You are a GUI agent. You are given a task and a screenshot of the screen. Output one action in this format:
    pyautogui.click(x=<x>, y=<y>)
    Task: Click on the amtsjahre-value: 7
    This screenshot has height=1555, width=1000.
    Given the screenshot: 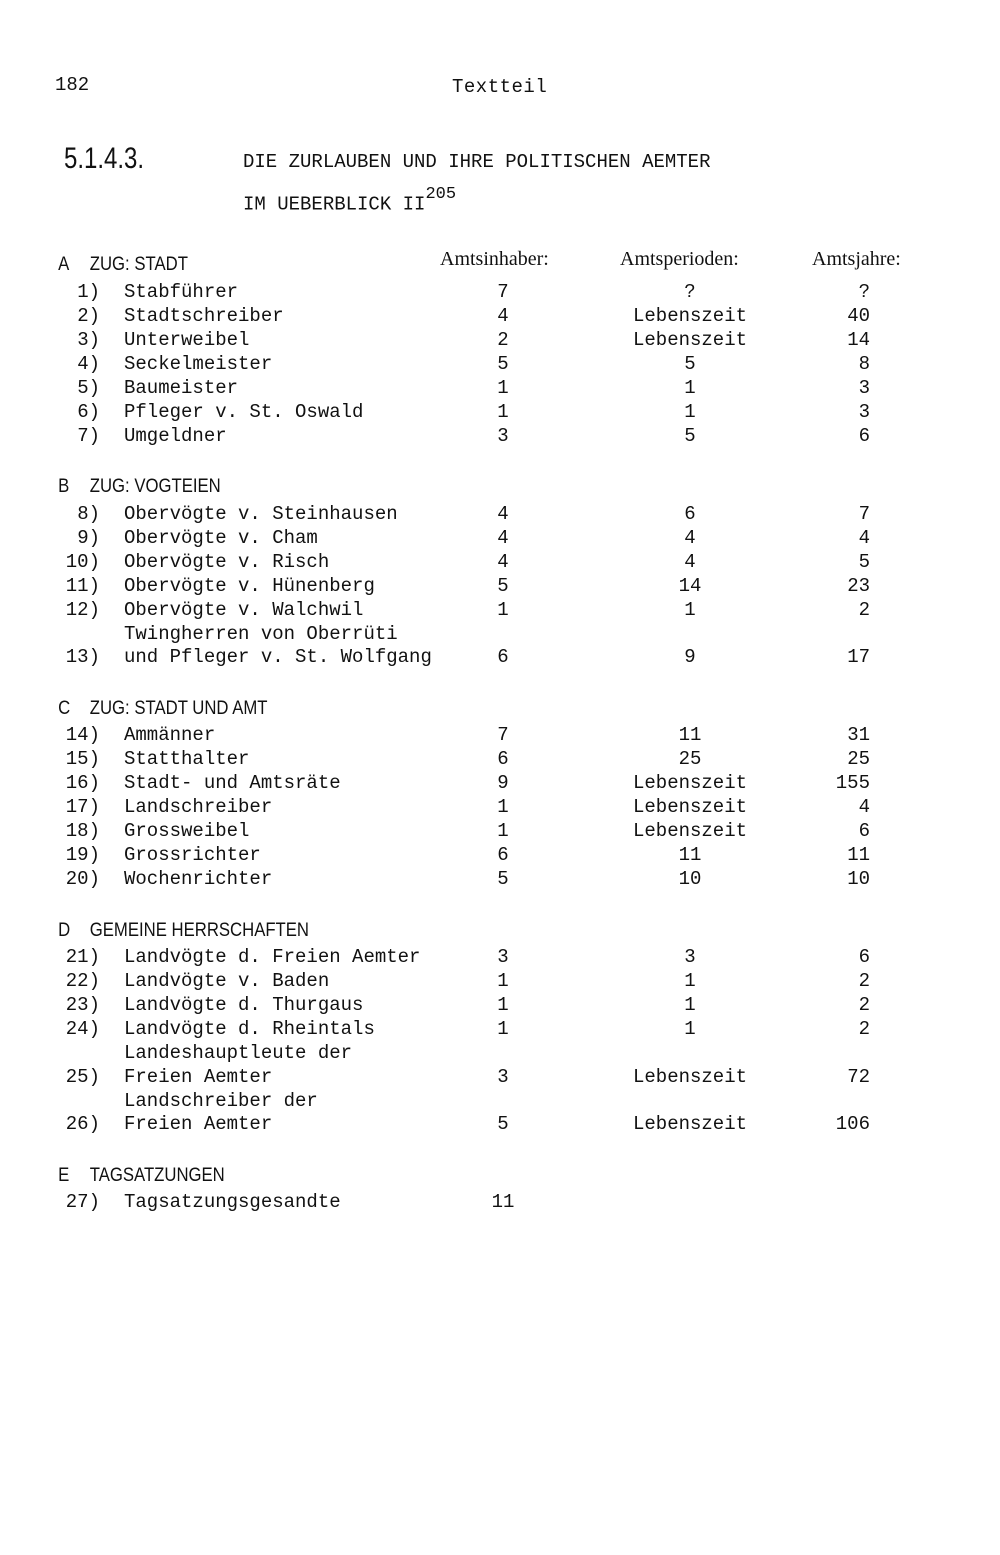 What is the action you would take?
    pyautogui.click(x=864, y=513)
    